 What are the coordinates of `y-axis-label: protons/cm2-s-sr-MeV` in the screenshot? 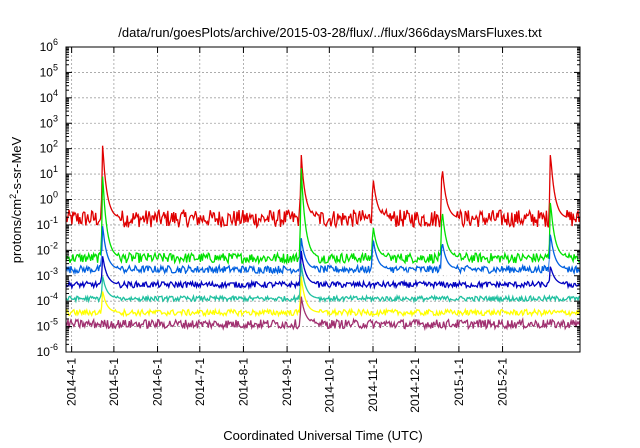 It's located at (16, 199).